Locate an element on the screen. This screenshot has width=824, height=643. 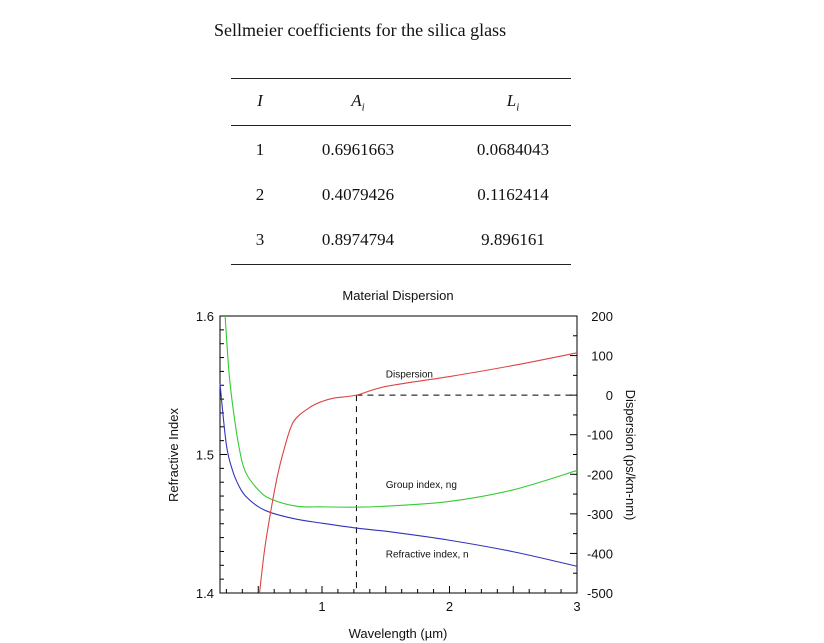
series-line-group-index is located at coordinates (401, 411).